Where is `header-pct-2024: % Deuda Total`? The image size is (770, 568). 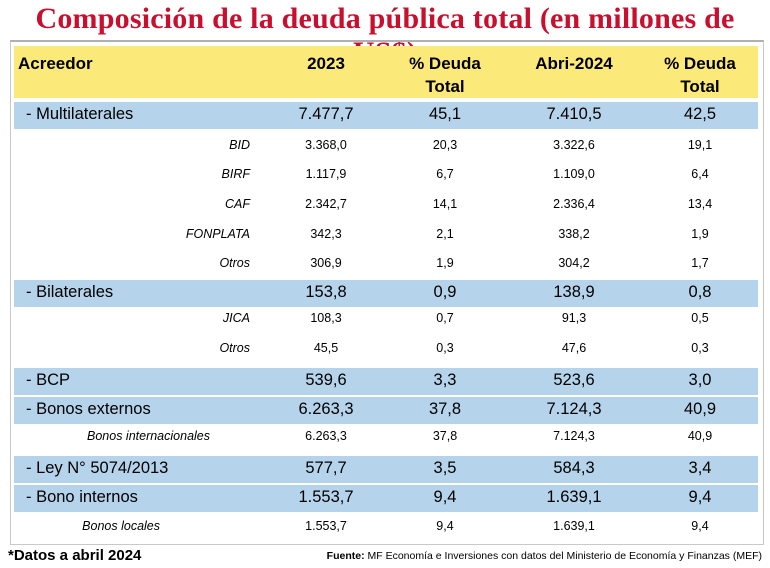
header-pct-2024: % Deuda Total is located at coordinates (700, 75).